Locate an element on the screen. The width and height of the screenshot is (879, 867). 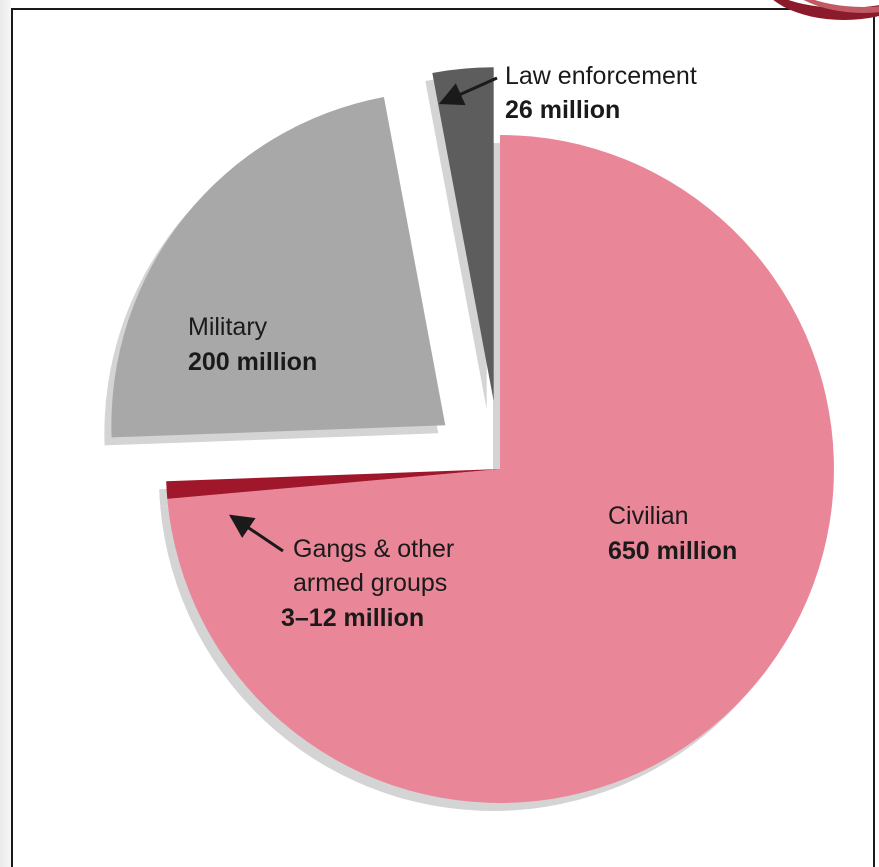
slice-military is located at coordinates (278, 267).